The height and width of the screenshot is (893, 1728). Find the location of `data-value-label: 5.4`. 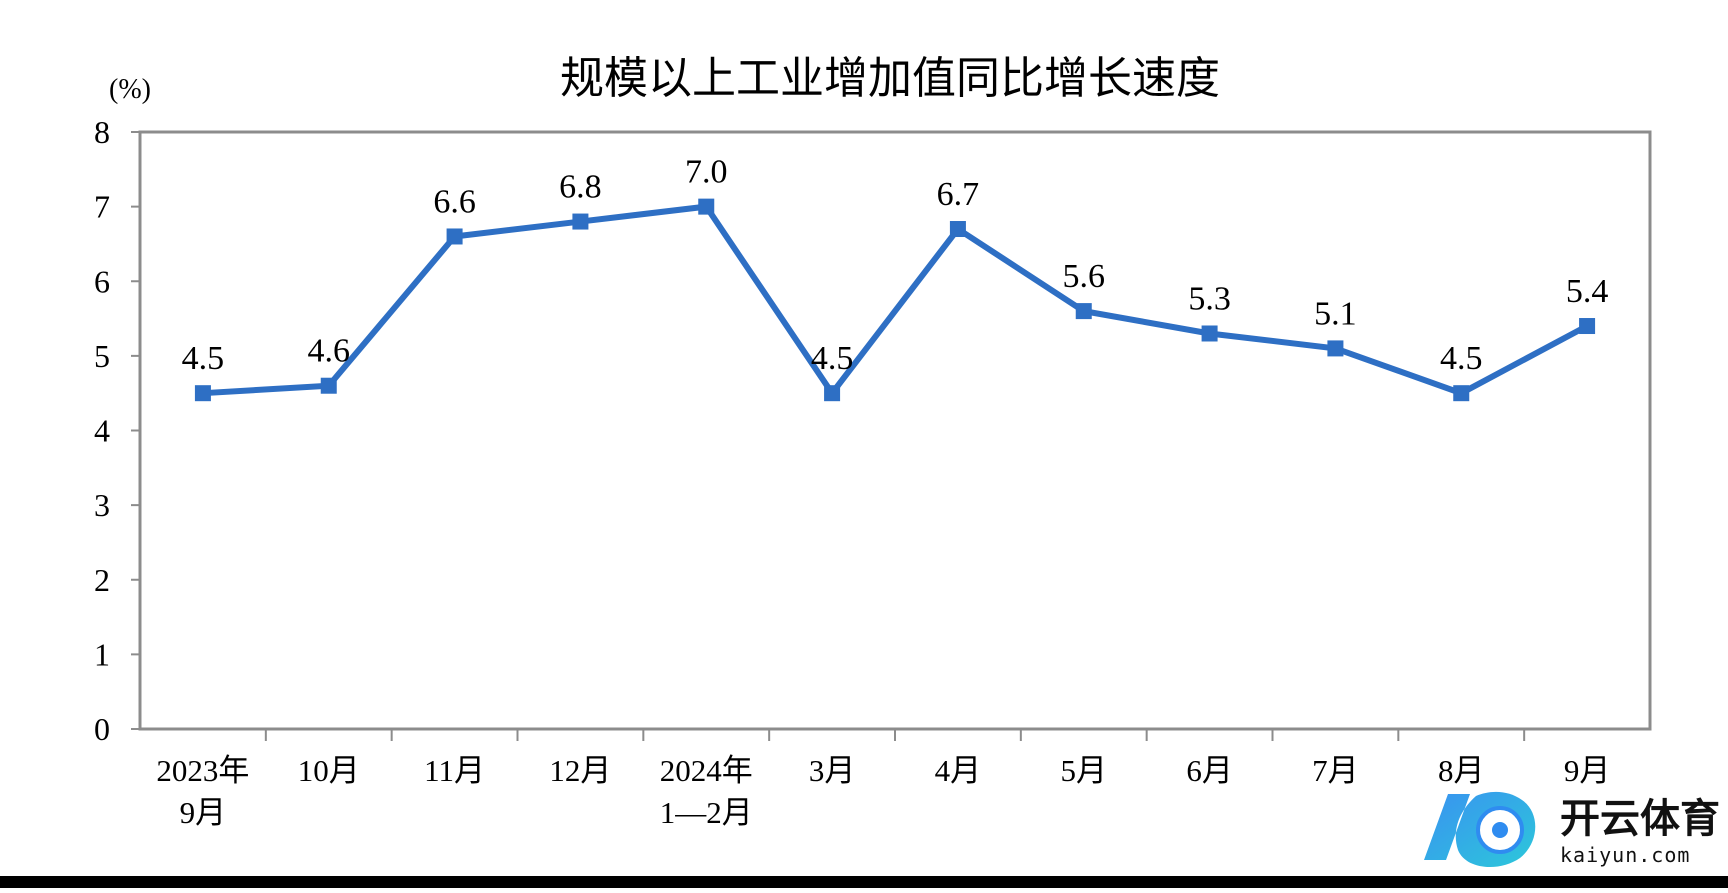

data-value-label: 5.4 is located at coordinates (1587, 291).